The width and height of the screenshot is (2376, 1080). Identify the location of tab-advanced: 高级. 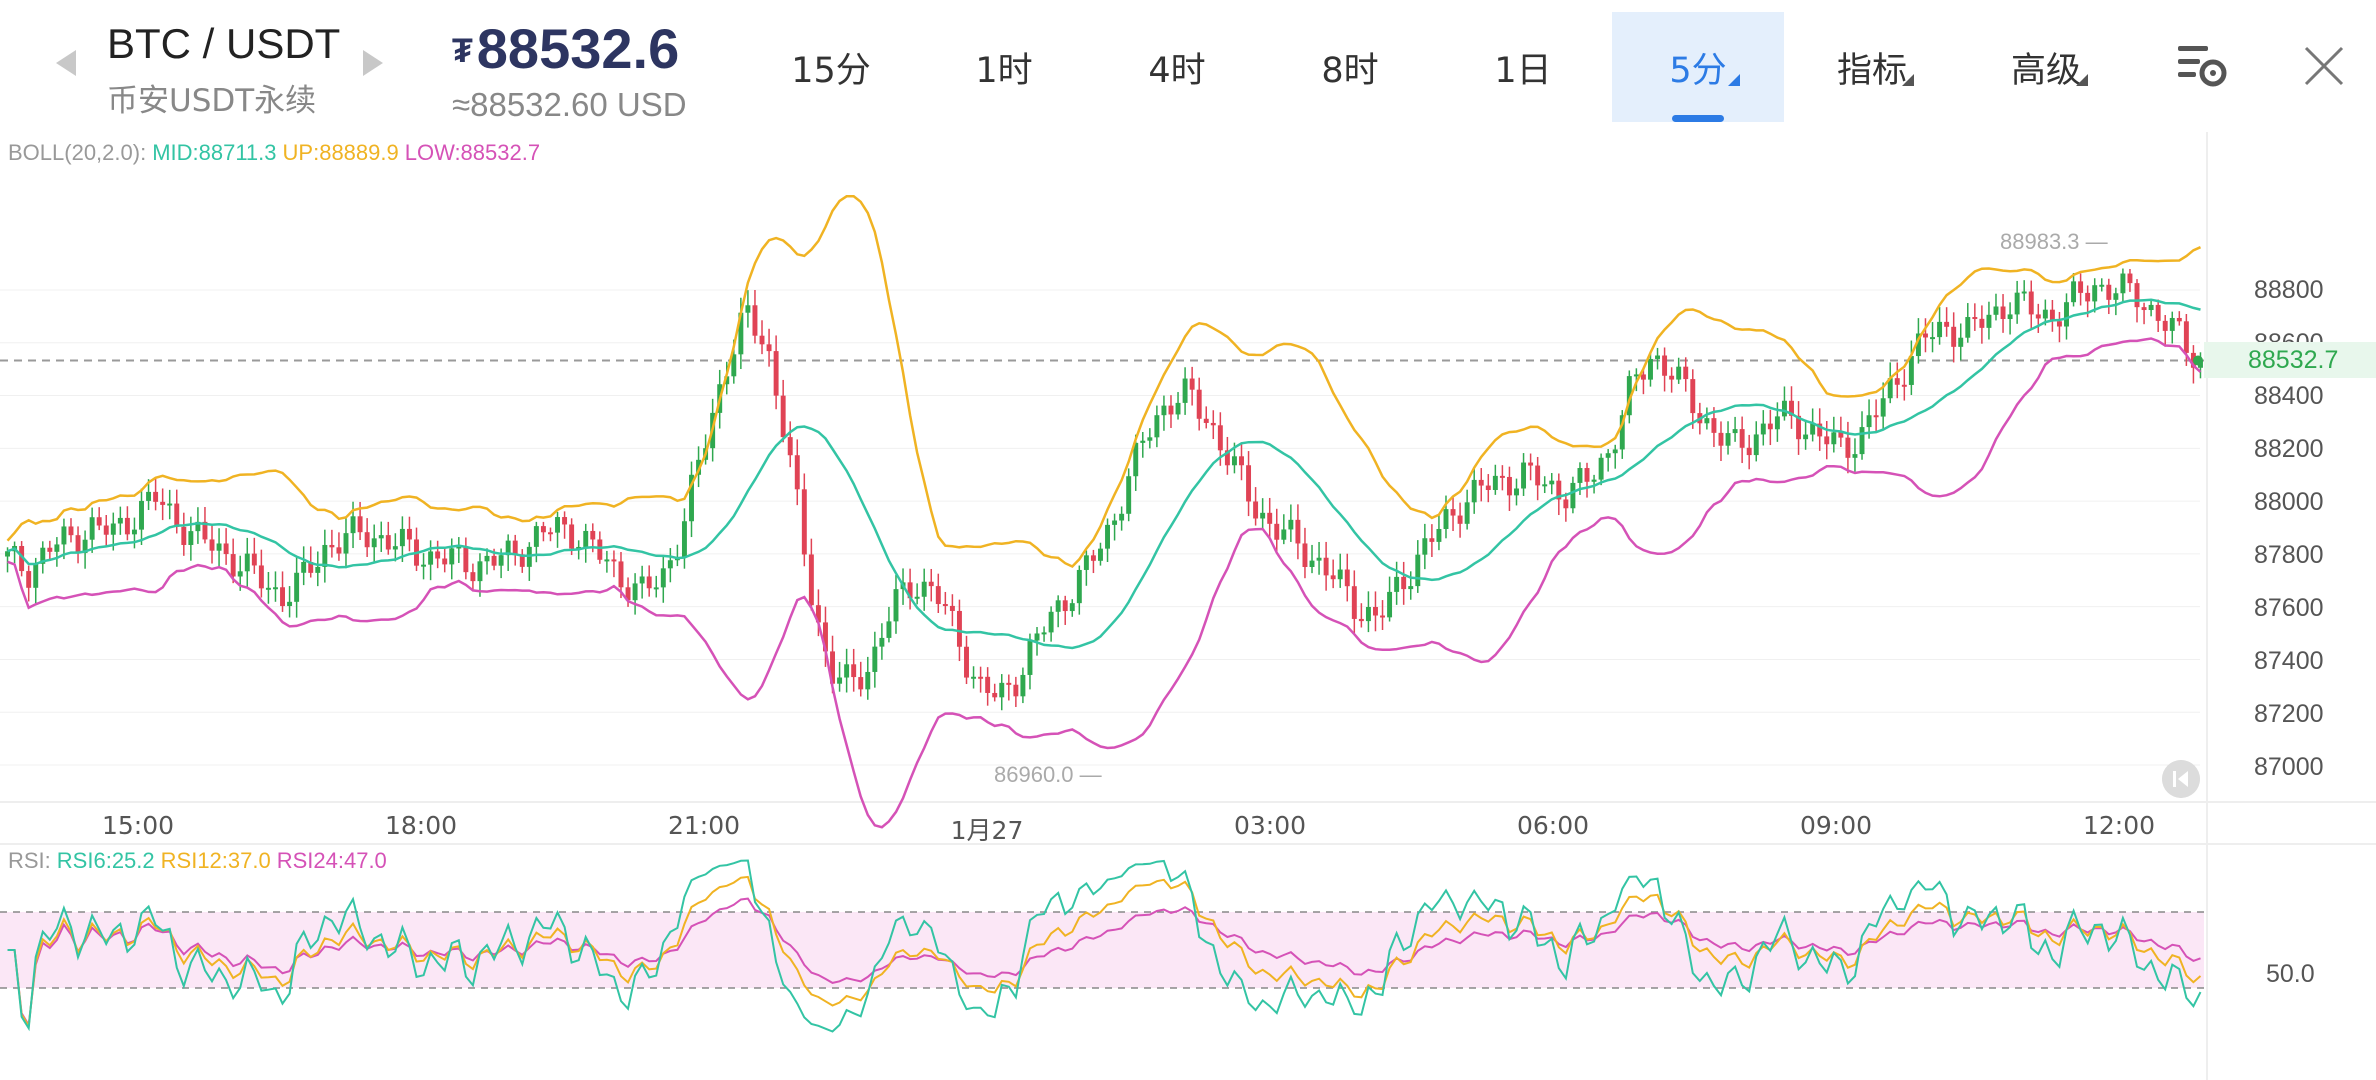
(2046, 67).